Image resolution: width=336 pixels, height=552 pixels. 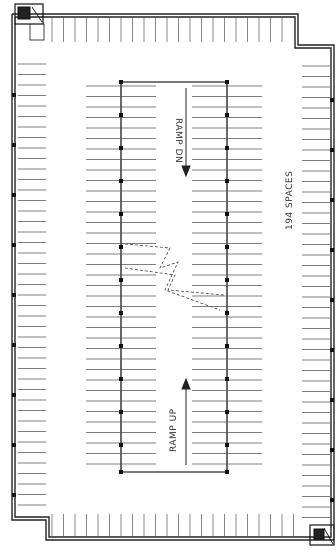 What do you see at coordinates (290, 200) in the screenshot?
I see `spaces-count-label: 194 SPACES` at bounding box center [290, 200].